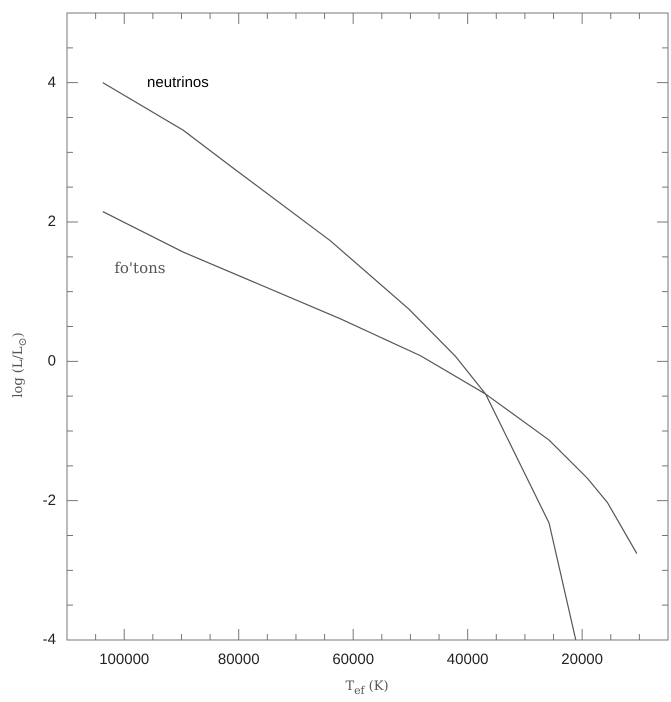 The height and width of the screenshot is (702, 671). What do you see at coordinates (52, 221) in the screenshot?
I see `y-tick-label: 2` at bounding box center [52, 221].